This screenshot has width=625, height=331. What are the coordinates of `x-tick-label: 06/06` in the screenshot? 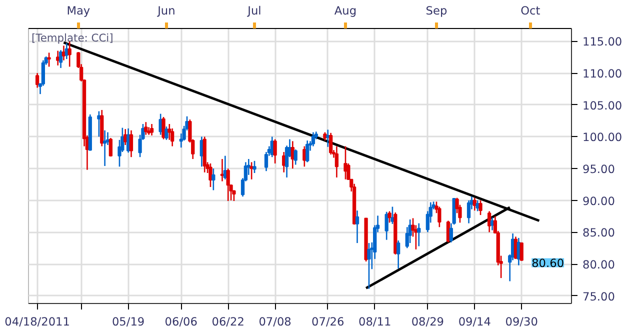 It's located at (181, 321).